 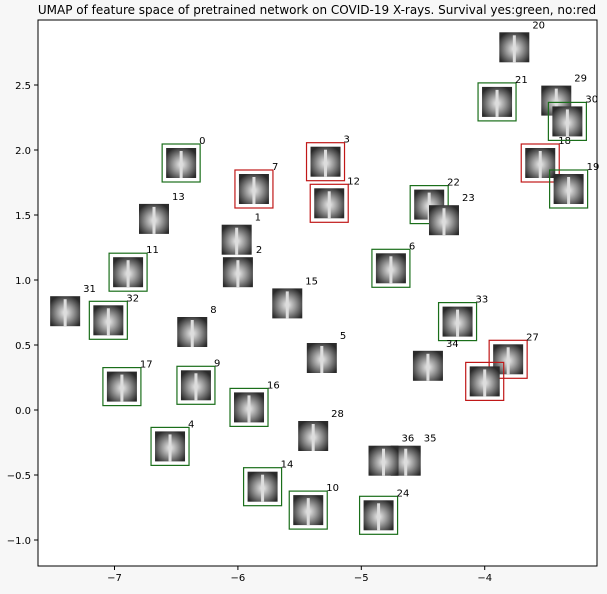 I want to click on y-tick-label: 2.0, so click(x=23, y=151).